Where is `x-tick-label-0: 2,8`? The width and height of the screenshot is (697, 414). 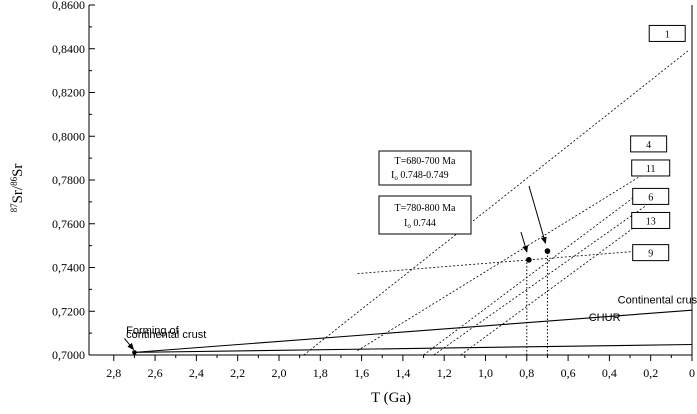 x-tick-label-0: 2,8 is located at coordinates (113, 373).